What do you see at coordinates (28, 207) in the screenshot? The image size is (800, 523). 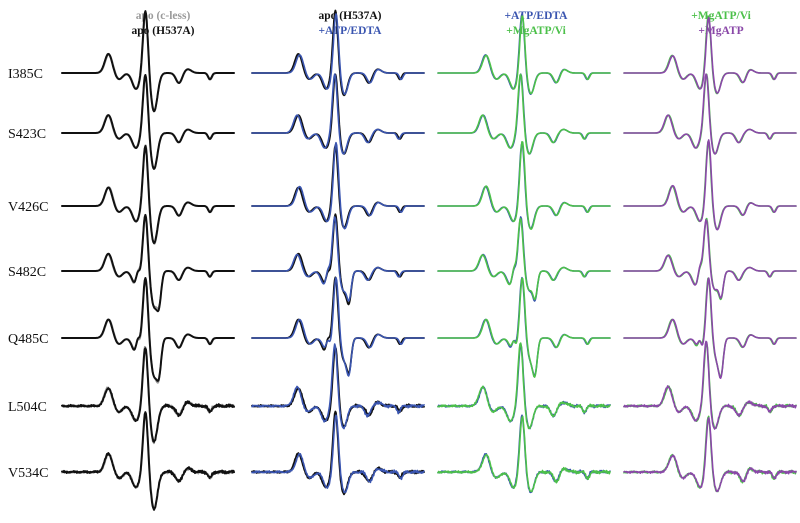 I see `row-label-v426c: V426C` at bounding box center [28, 207].